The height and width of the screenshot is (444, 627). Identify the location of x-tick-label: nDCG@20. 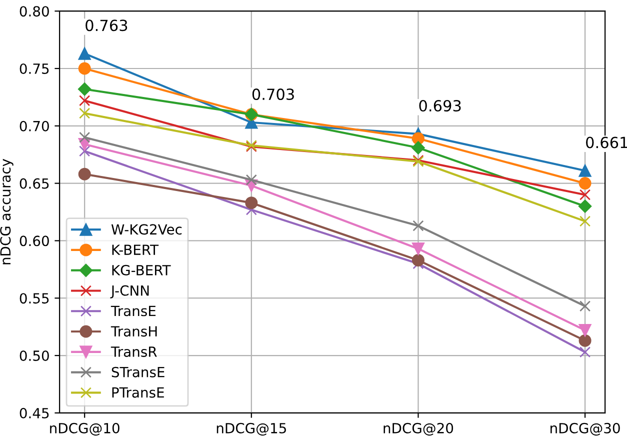
(419, 429).